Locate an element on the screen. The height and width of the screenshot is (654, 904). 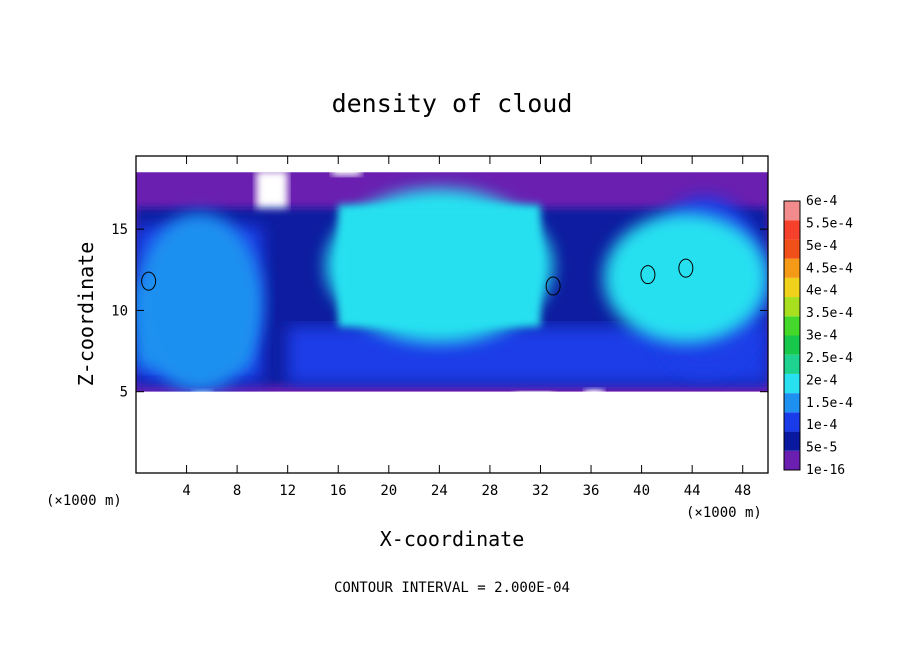
x-axis-label: X-coordinate is located at coordinates (452, 539).